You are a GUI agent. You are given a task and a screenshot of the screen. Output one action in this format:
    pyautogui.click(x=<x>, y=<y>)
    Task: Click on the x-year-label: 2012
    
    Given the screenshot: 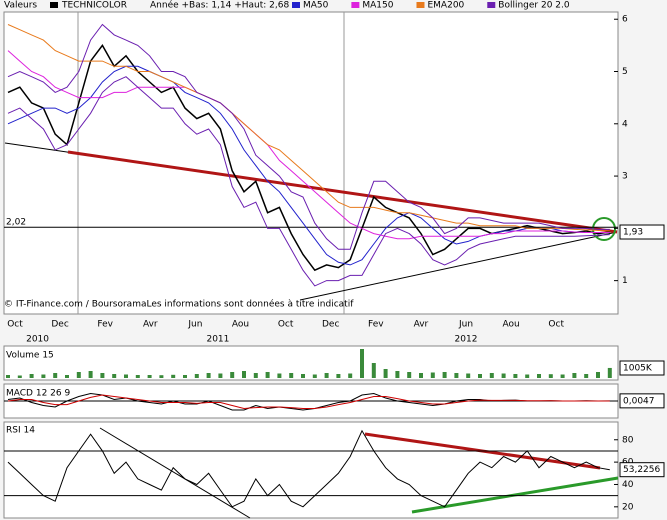 What is the action you would take?
    pyautogui.click(x=466, y=340)
    